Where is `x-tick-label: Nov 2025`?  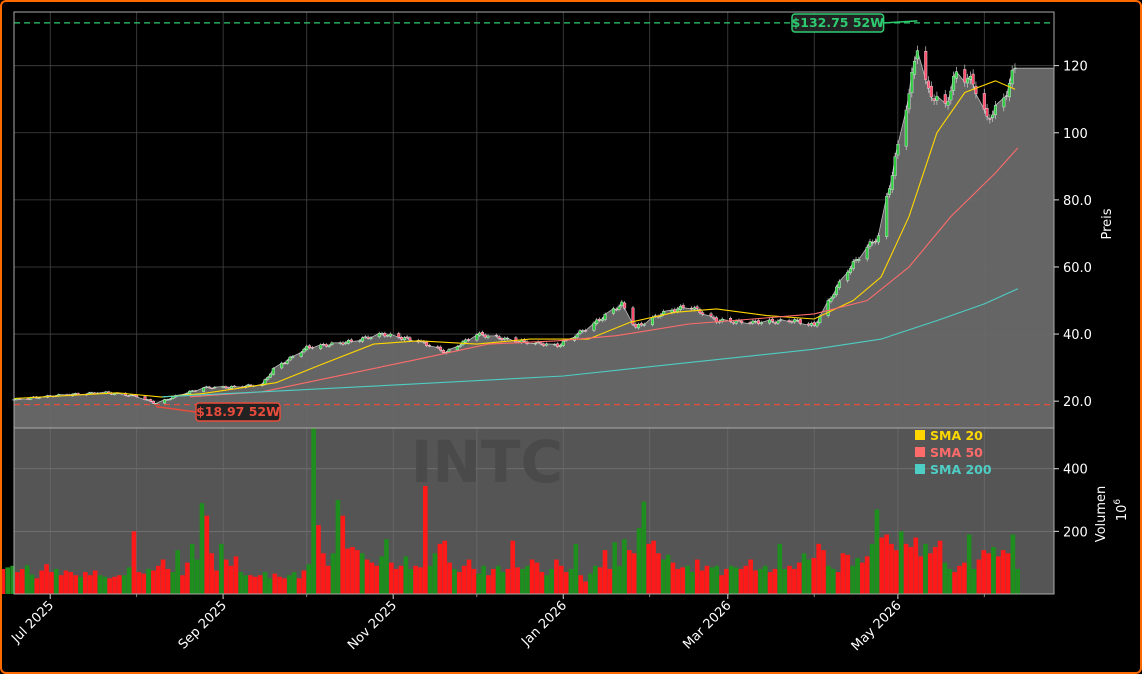 x-tick-label: Nov 2025 is located at coordinates (372, 625).